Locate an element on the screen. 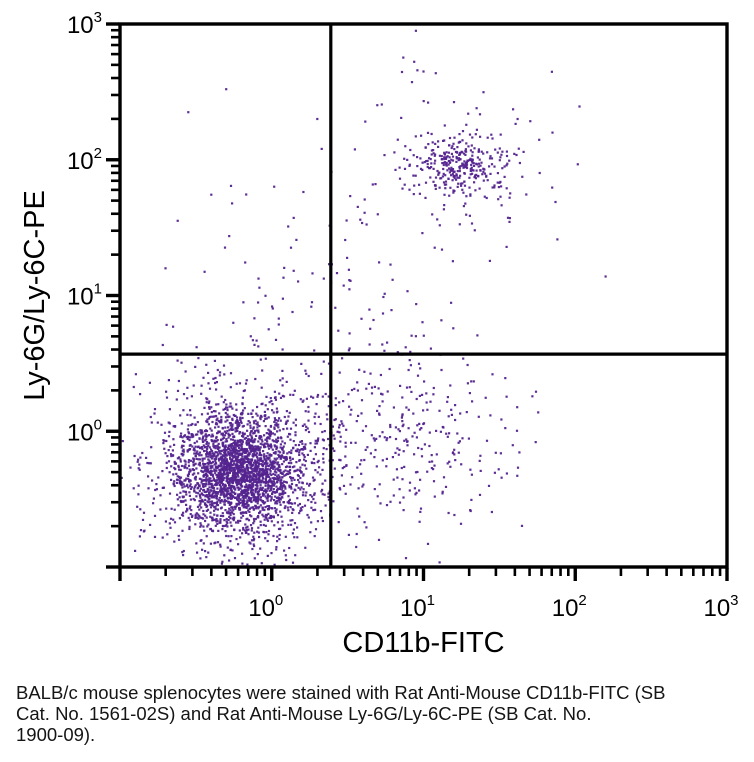  y-axis-tick-labels: 10⁰ 10¹ 10² 10³ is located at coordinates (84, 227).